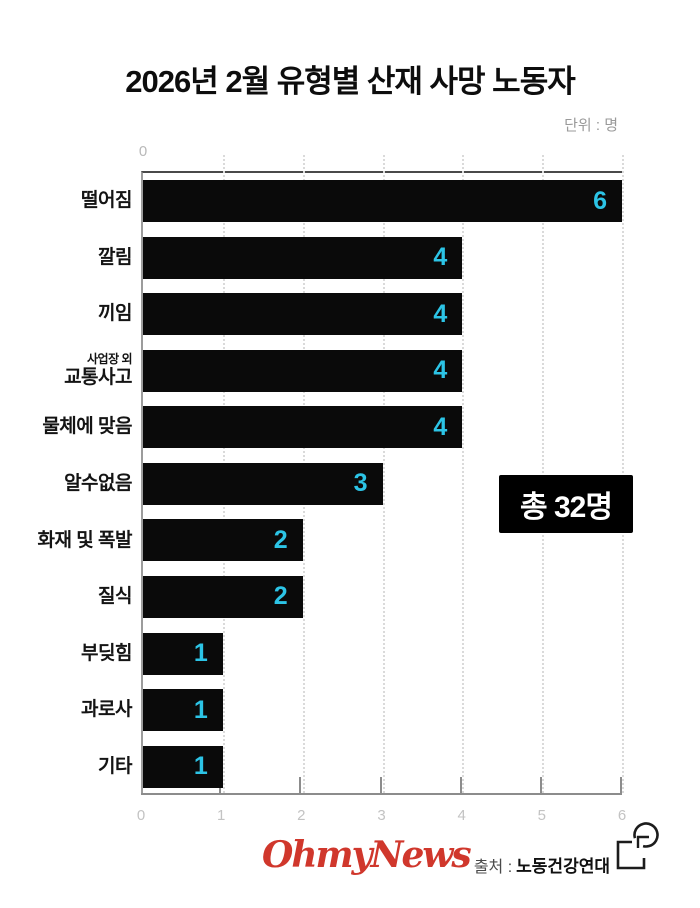 The width and height of the screenshot is (700, 908). I want to click on bar-row: 물체에 맞음 4, so click(332, 427).